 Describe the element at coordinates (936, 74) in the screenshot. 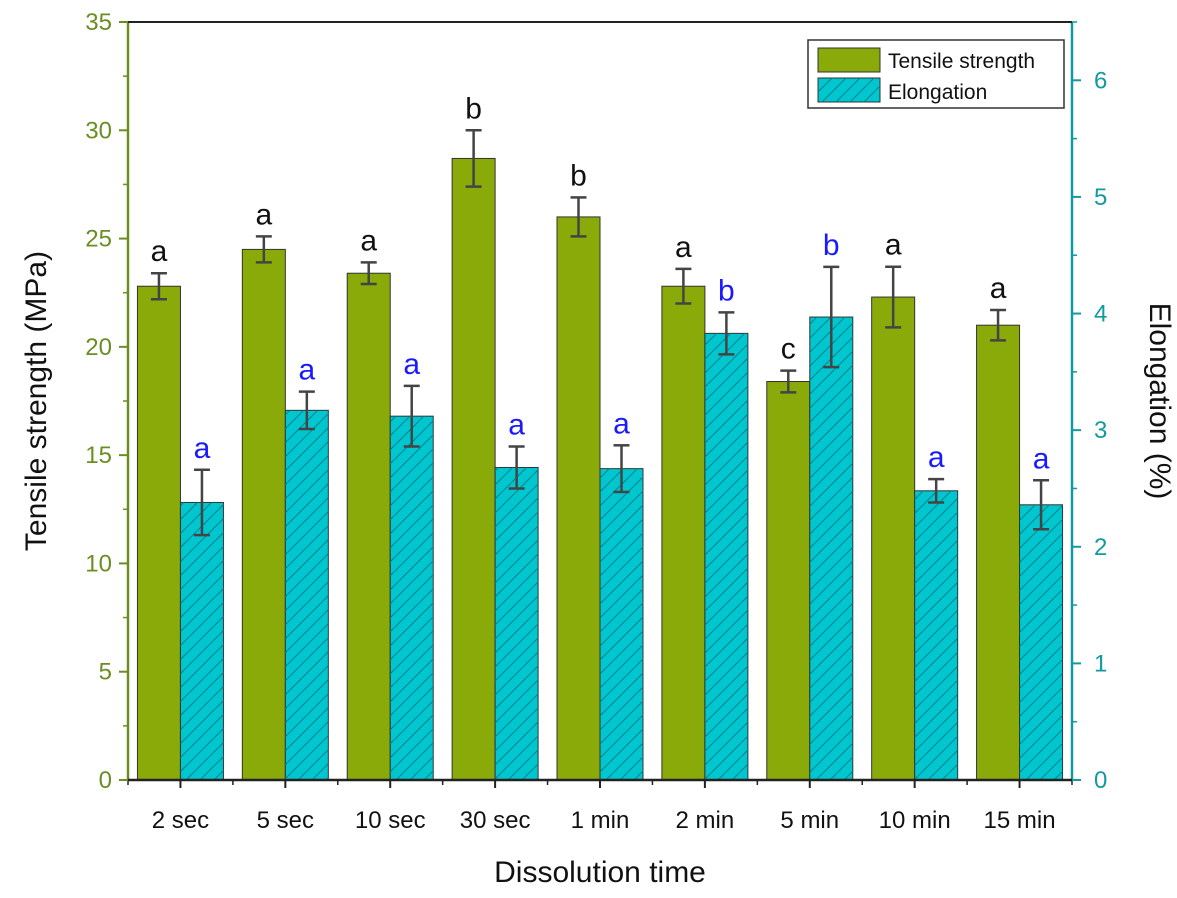

I see `legend: Tensile strength Elongation` at that location.